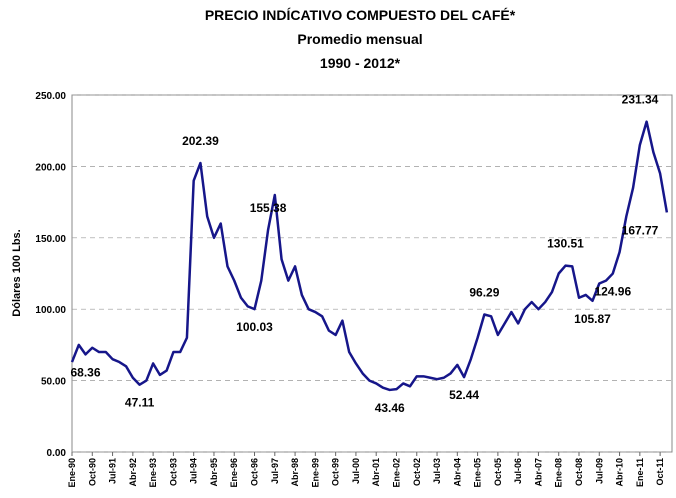 The image size is (676, 498). I want to click on y-tick-label: 150.00, so click(50, 239).